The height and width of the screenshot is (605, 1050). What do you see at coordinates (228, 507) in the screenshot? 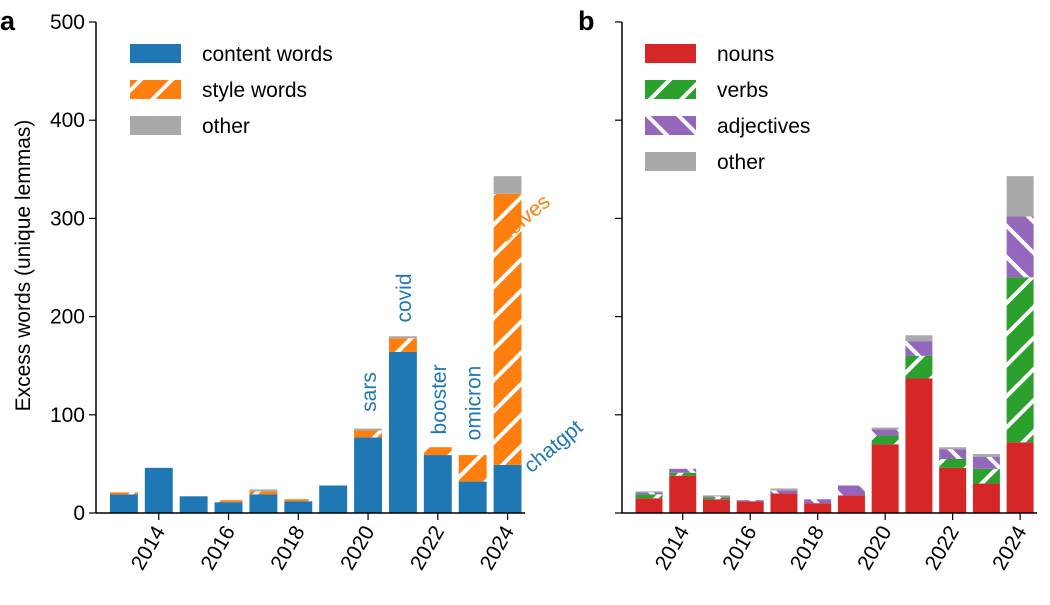
I see `bar-a-content-2016` at bounding box center [228, 507].